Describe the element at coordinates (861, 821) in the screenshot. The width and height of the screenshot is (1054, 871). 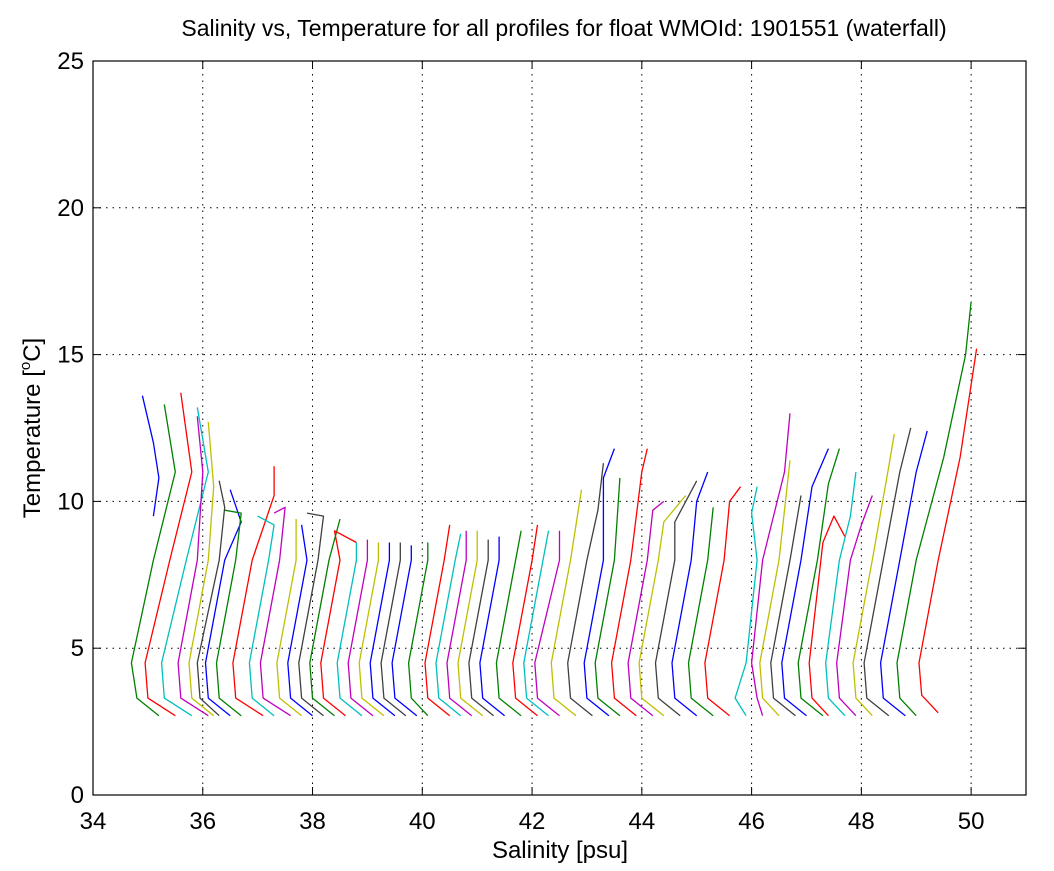
I see `x-tick-label: 48` at that location.